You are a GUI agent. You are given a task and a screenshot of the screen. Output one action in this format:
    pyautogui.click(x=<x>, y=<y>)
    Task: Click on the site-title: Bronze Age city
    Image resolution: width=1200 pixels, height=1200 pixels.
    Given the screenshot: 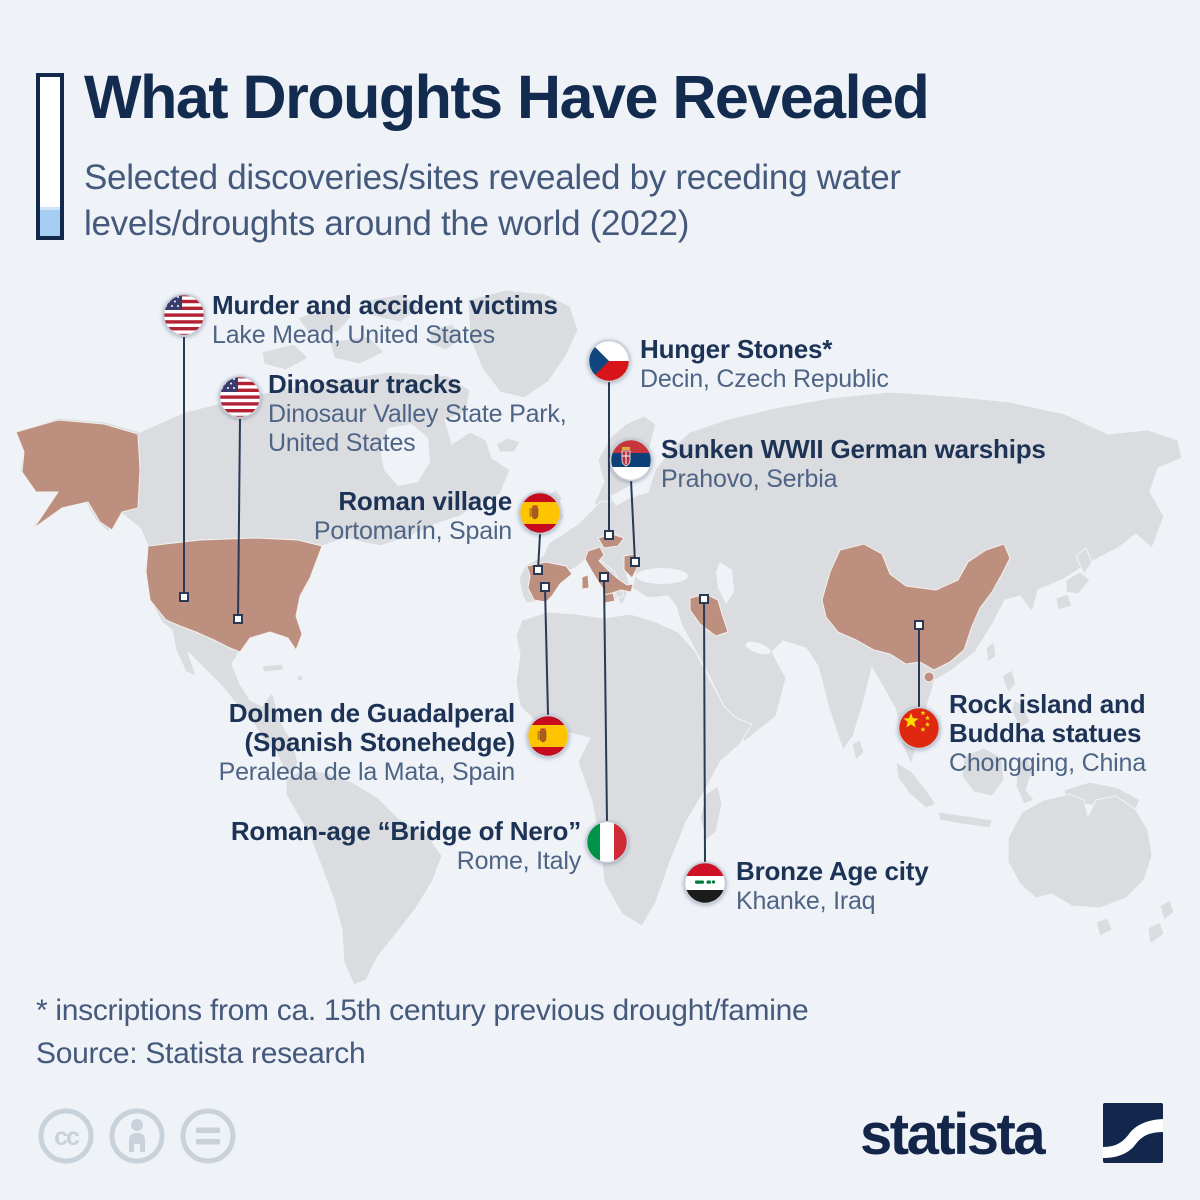 What is the action you would take?
    pyautogui.click(x=832, y=871)
    